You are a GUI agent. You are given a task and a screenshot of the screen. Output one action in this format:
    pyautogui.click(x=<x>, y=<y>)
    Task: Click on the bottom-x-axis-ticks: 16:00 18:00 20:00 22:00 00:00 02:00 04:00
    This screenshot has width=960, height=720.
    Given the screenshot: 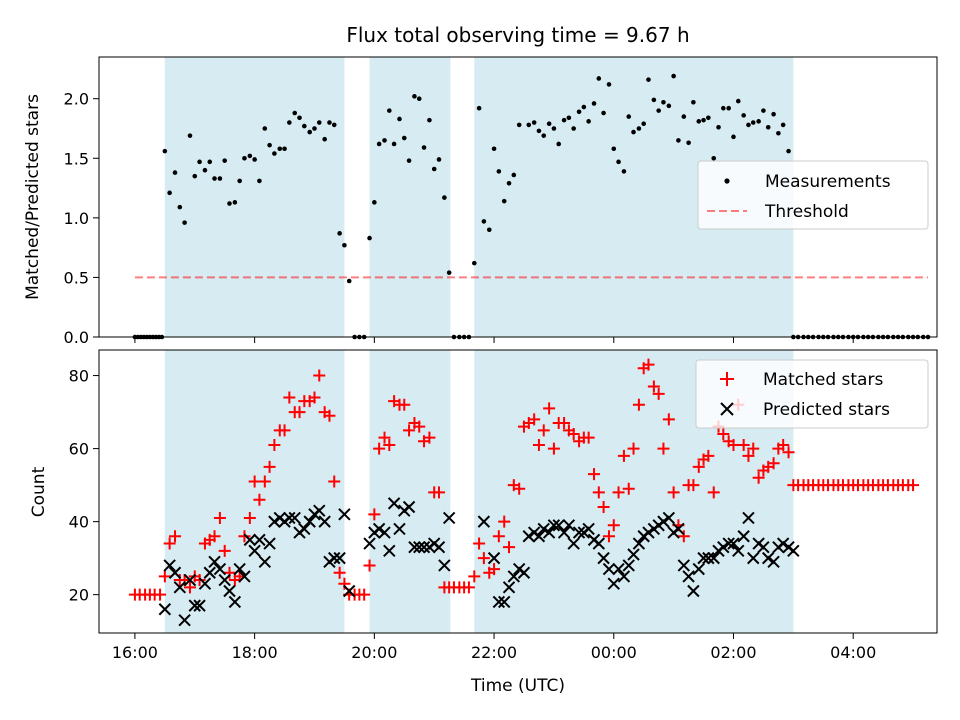 What is the action you would take?
    pyautogui.click(x=494, y=647)
    